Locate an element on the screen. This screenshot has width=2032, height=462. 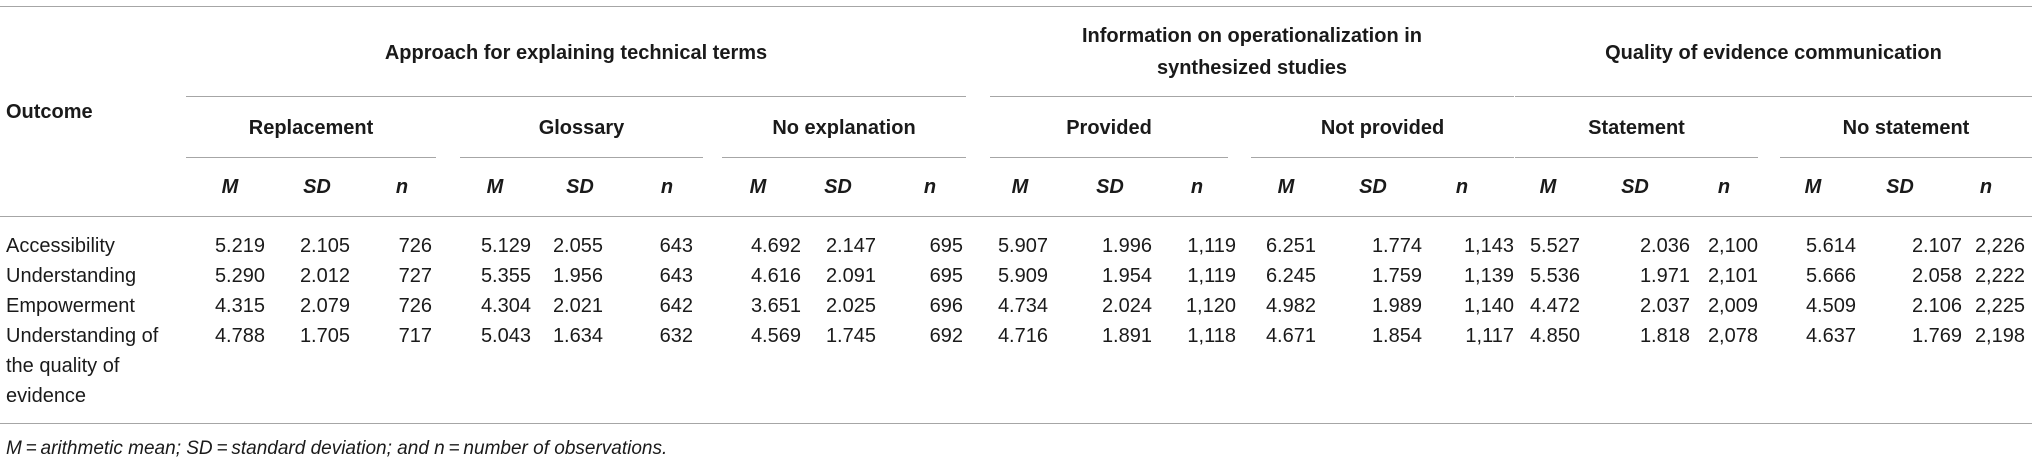
outcome-label: Understanding of the quality of evidence is located at coordinates (82, 366).